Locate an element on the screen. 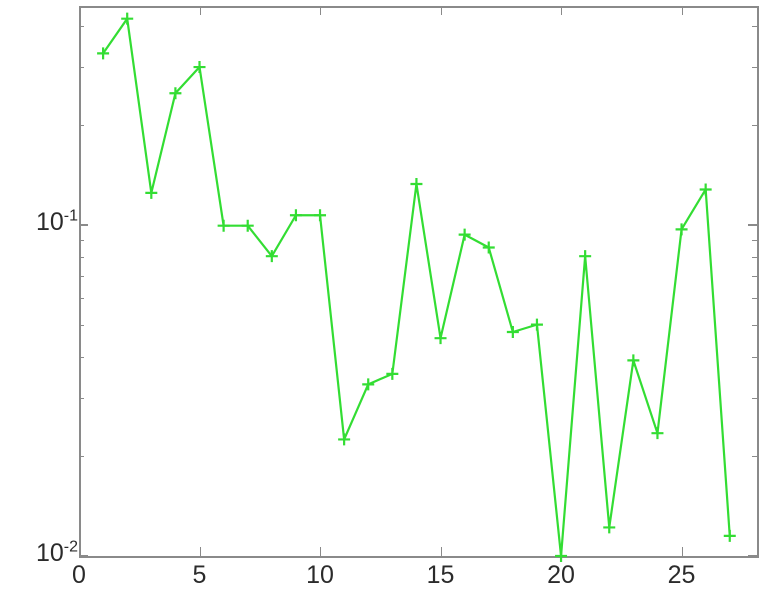  x-tick-label: 15 is located at coordinates (440, 575).